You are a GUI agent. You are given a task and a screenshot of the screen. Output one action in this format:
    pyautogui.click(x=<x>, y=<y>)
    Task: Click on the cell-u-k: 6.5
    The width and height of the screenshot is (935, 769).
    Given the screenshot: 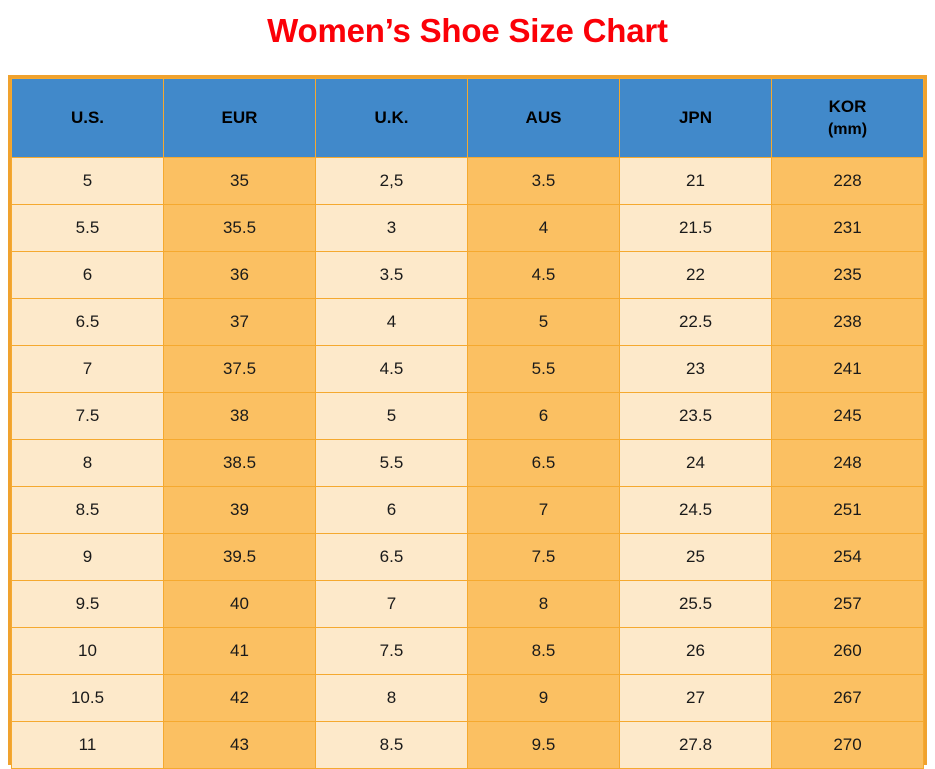 What is the action you would take?
    pyautogui.click(x=391, y=557)
    